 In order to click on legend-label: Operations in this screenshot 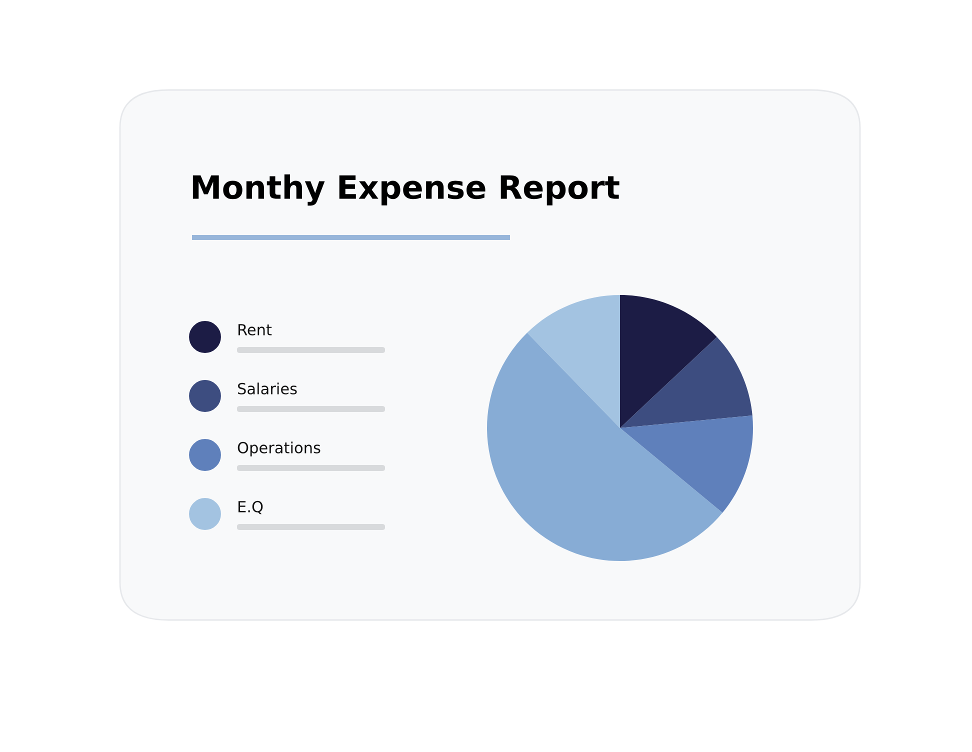, I will do `click(279, 449)`.